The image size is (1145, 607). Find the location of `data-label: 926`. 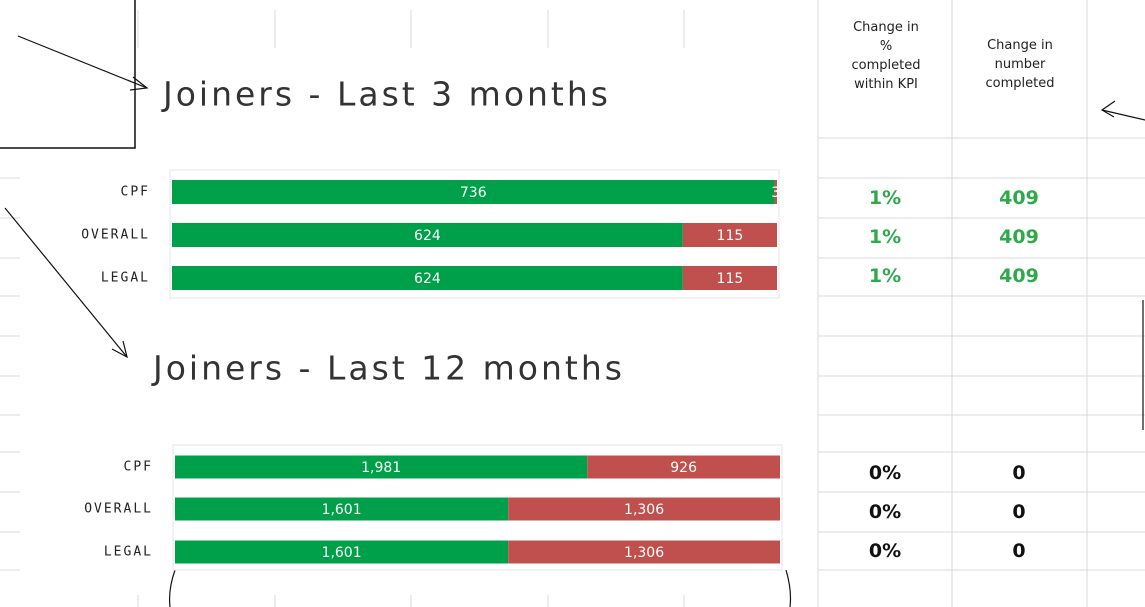

data-label: 926 is located at coordinates (683, 468).